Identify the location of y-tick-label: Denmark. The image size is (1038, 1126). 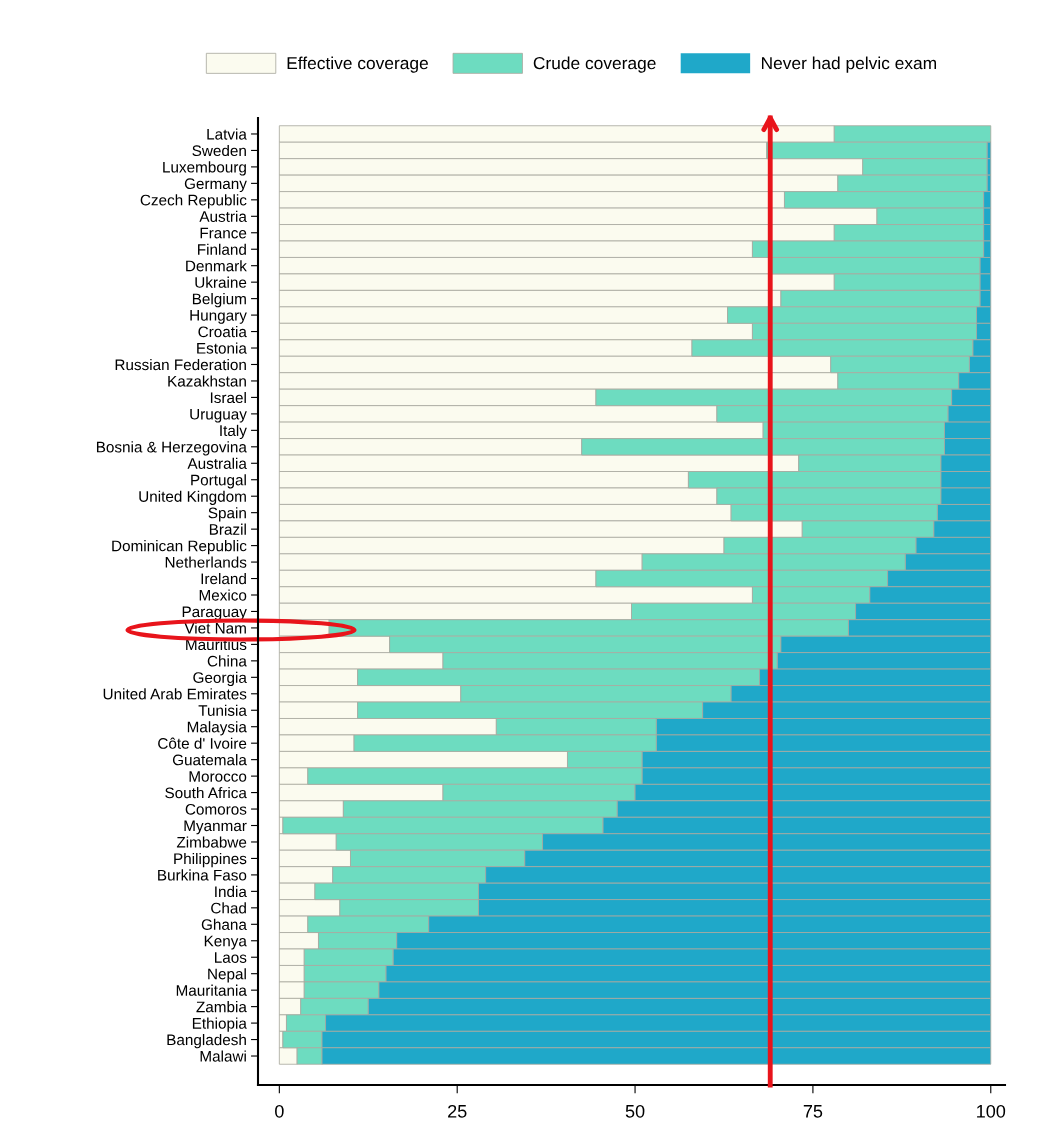
(216, 266).